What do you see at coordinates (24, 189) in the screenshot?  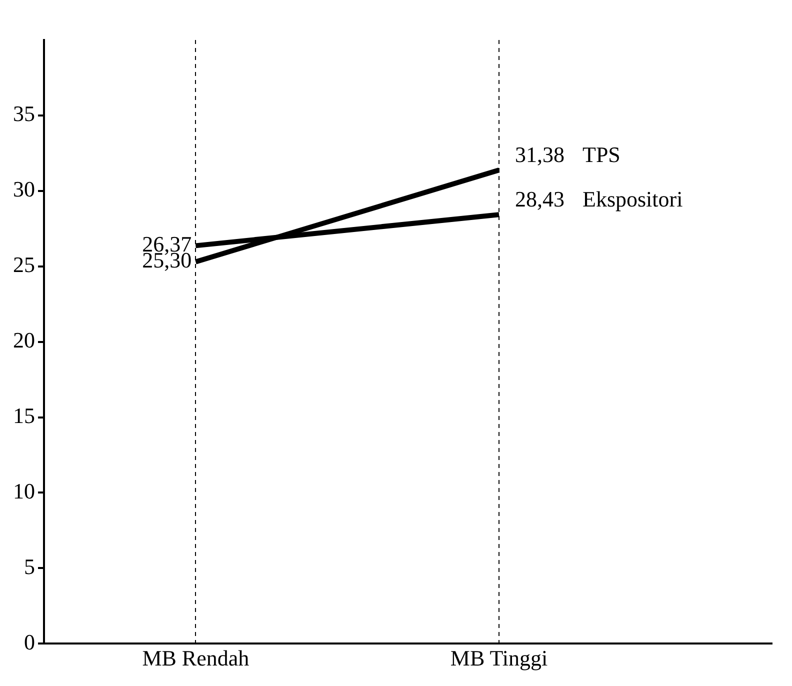 I see `y-tick-label: 30` at bounding box center [24, 189].